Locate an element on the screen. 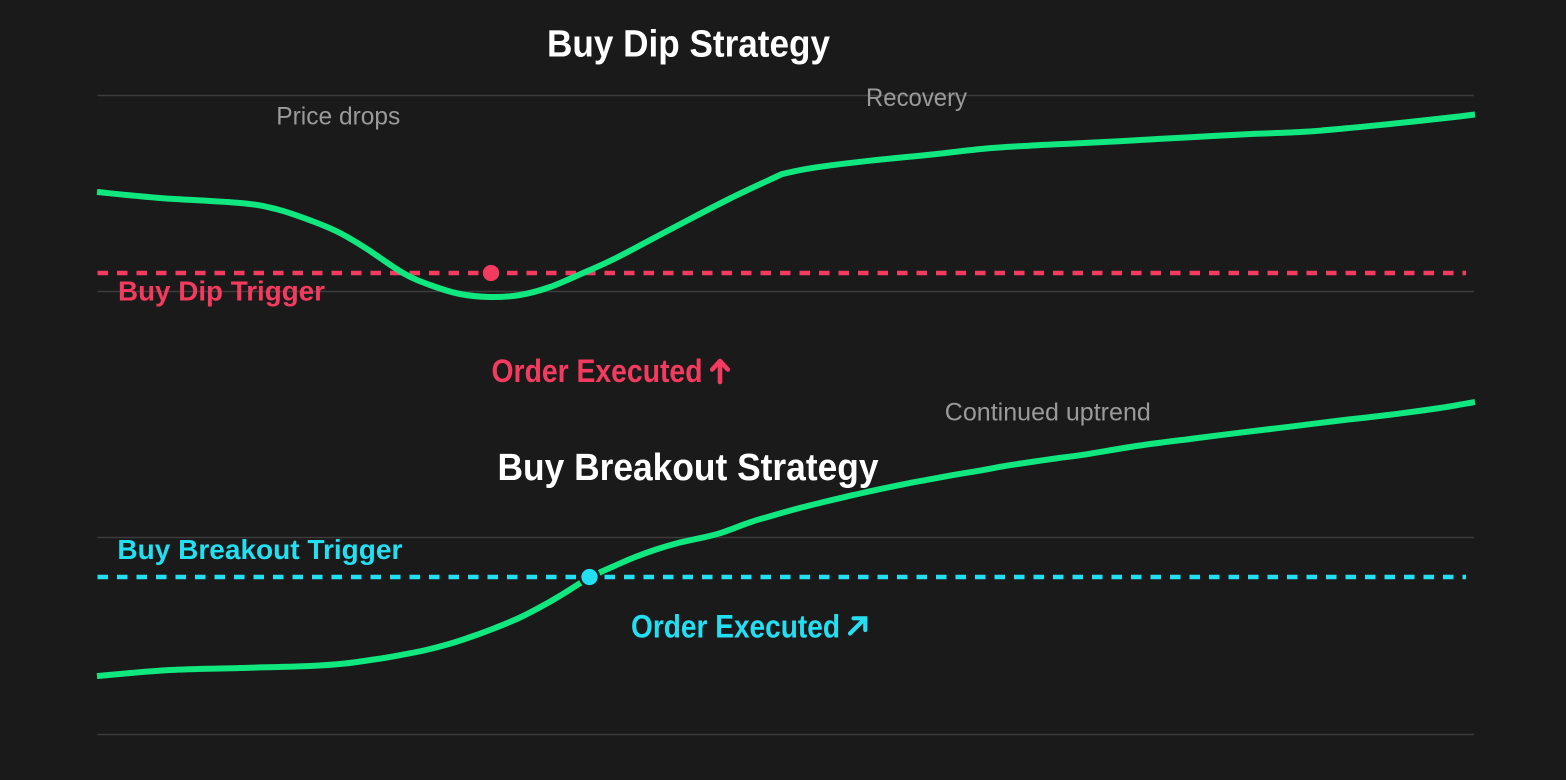 Image resolution: width=1566 pixels, height=780 pixels. svg-text: Buy Dip Trigger is located at coordinates (221, 291).